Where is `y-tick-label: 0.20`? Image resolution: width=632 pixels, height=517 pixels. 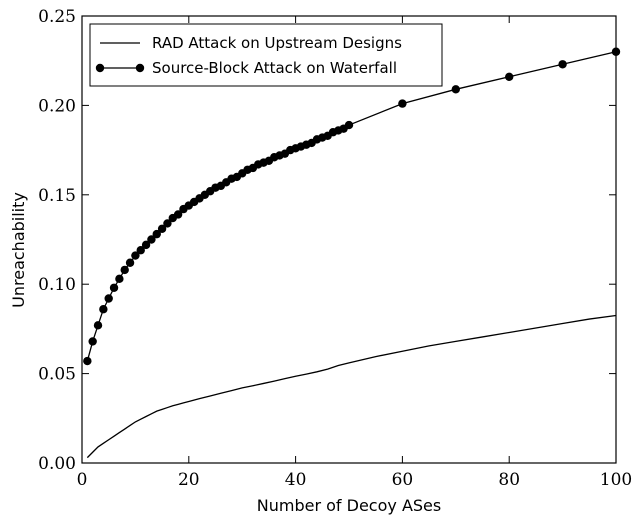 y-tick-label: 0.20 is located at coordinates (57, 106).